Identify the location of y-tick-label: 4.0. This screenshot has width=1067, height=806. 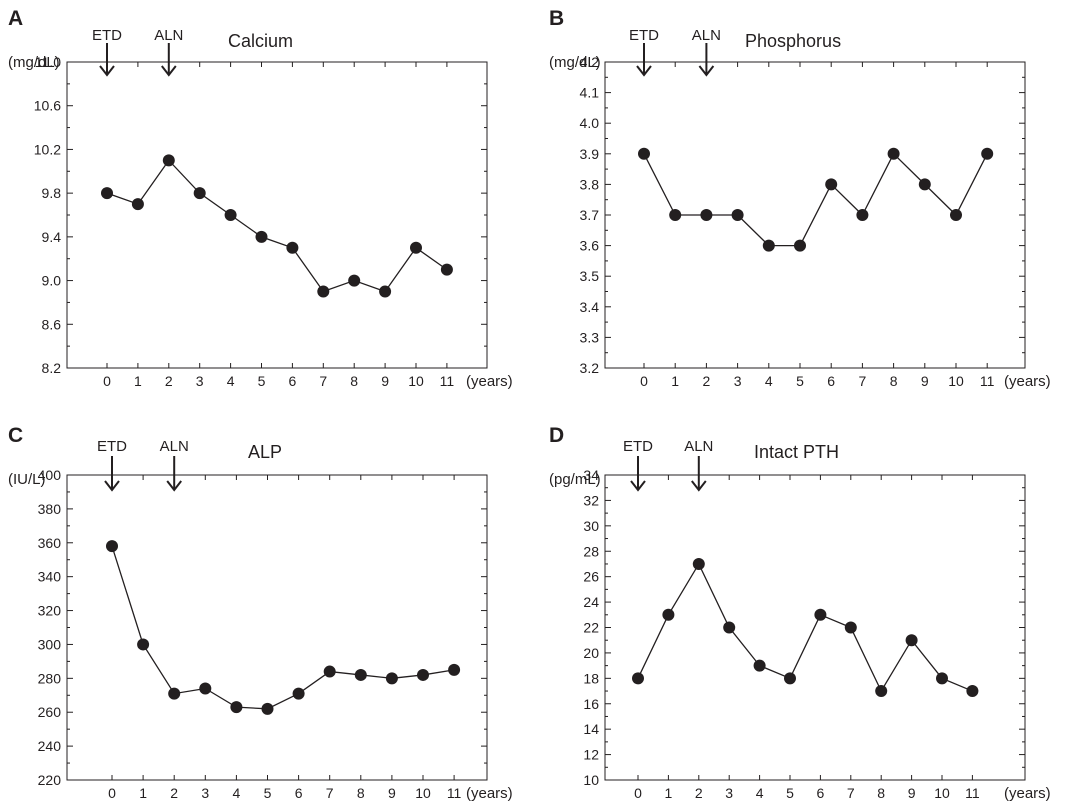
(590, 123).